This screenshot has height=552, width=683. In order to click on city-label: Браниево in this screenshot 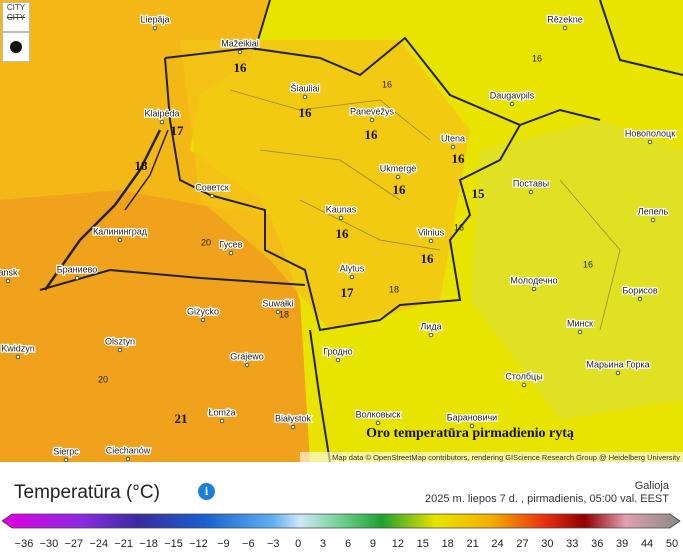, I will do `click(77, 269)`.